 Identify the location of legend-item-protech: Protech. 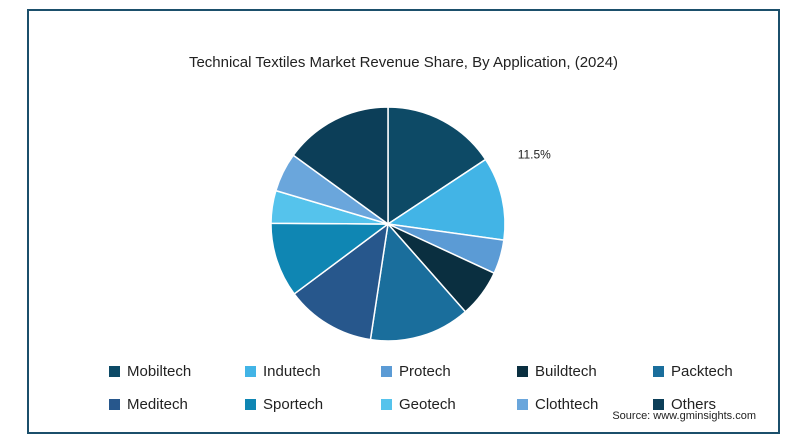
(449, 371).